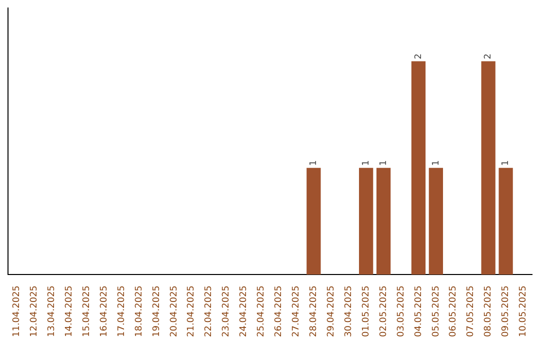 The height and width of the screenshot is (340, 540). Describe the element at coordinates (52, 311) in the screenshot. I see `x-tick-label: 13.04.2025` at that location.